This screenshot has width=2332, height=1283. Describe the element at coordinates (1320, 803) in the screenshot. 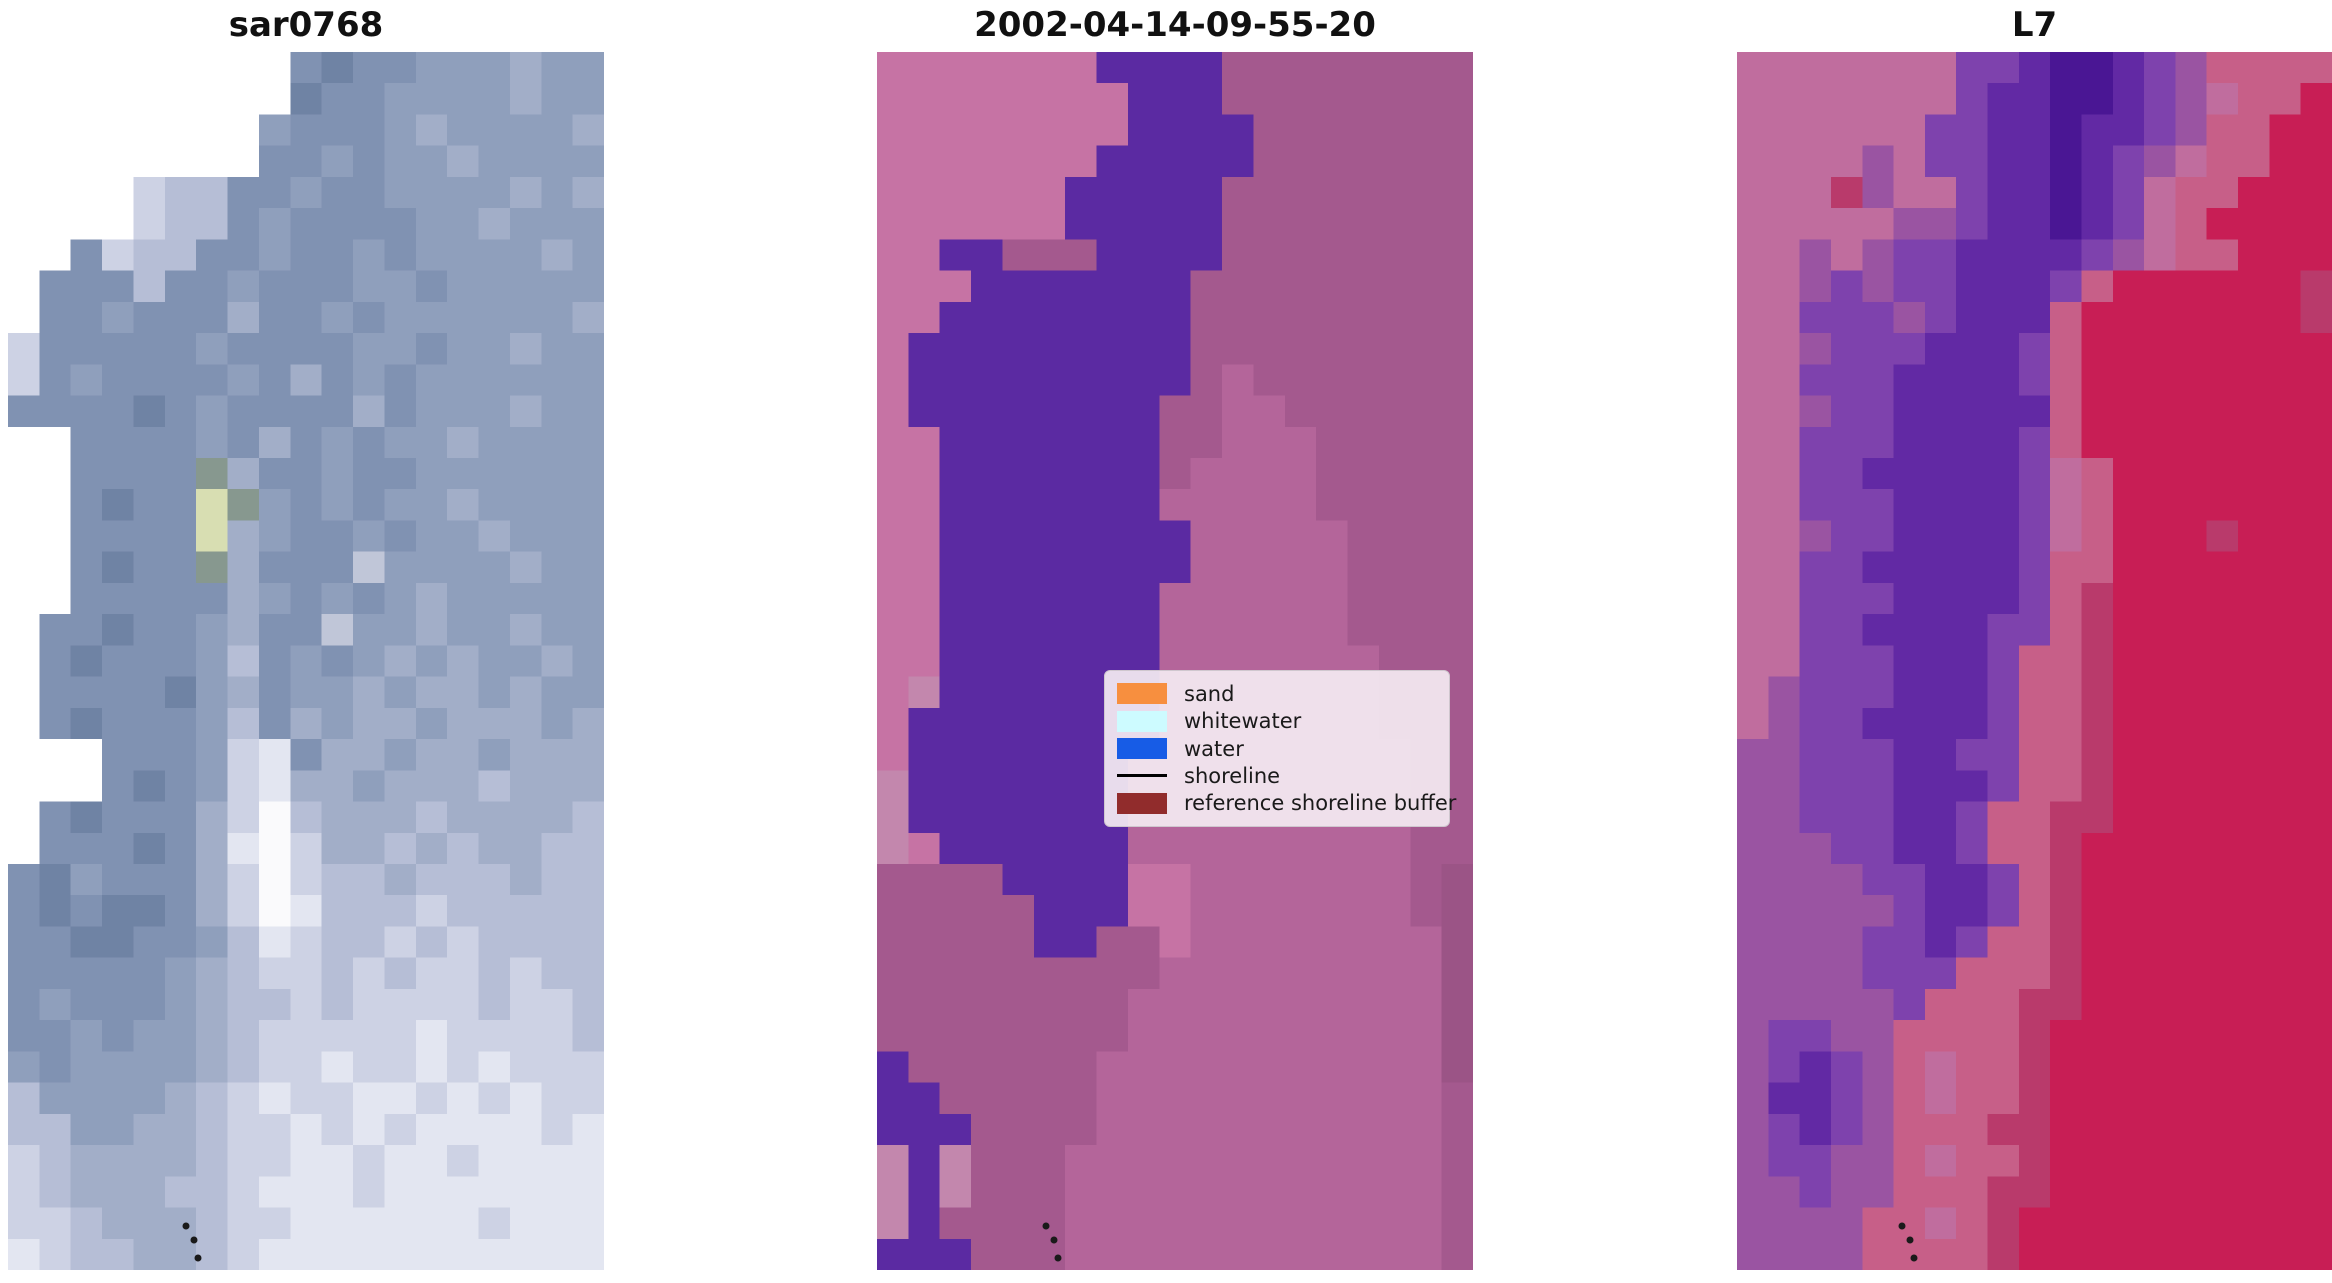

I see `legend-label: reference shoreline buffer` at that location.